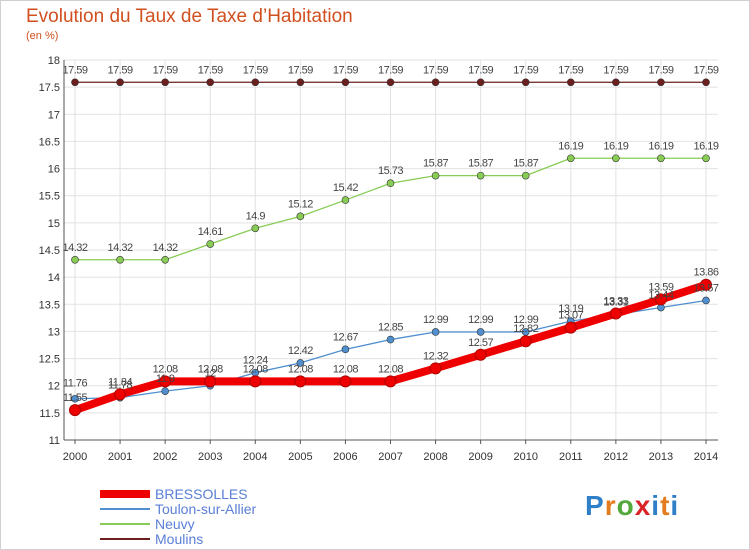  What do you see at coordinates (300, 351) in the screenshot?
I see `data-label: 12.42` at bounding box center [300, 351].